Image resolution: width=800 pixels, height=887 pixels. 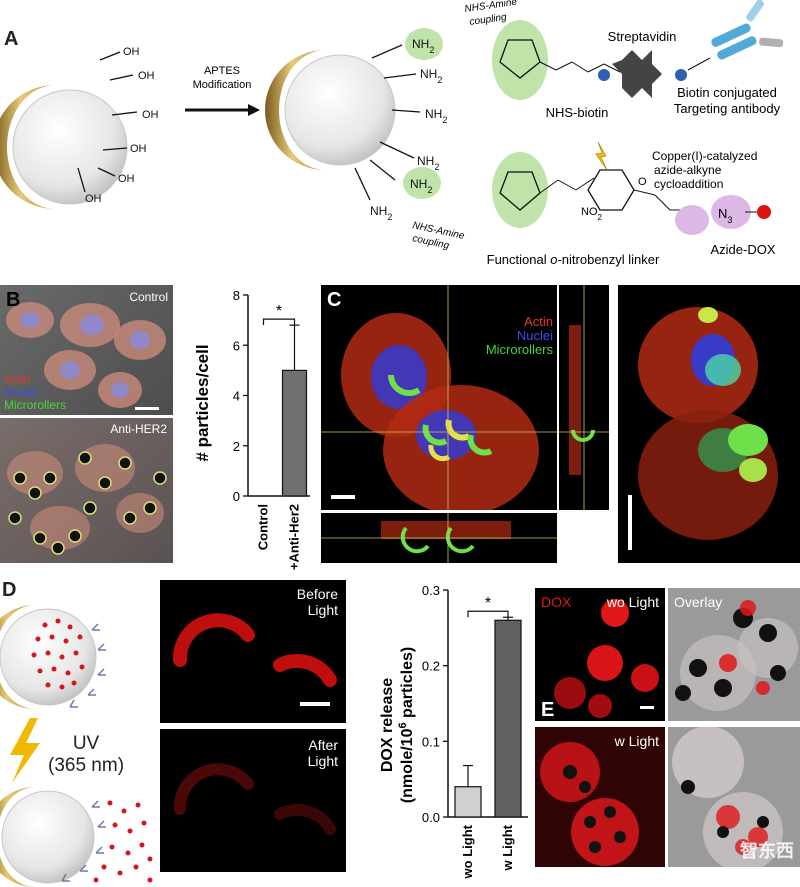 What do you see at coordinates (53, 657) in the screenshot?
I see `particle-before-uv` at bounding box center [53, 657].